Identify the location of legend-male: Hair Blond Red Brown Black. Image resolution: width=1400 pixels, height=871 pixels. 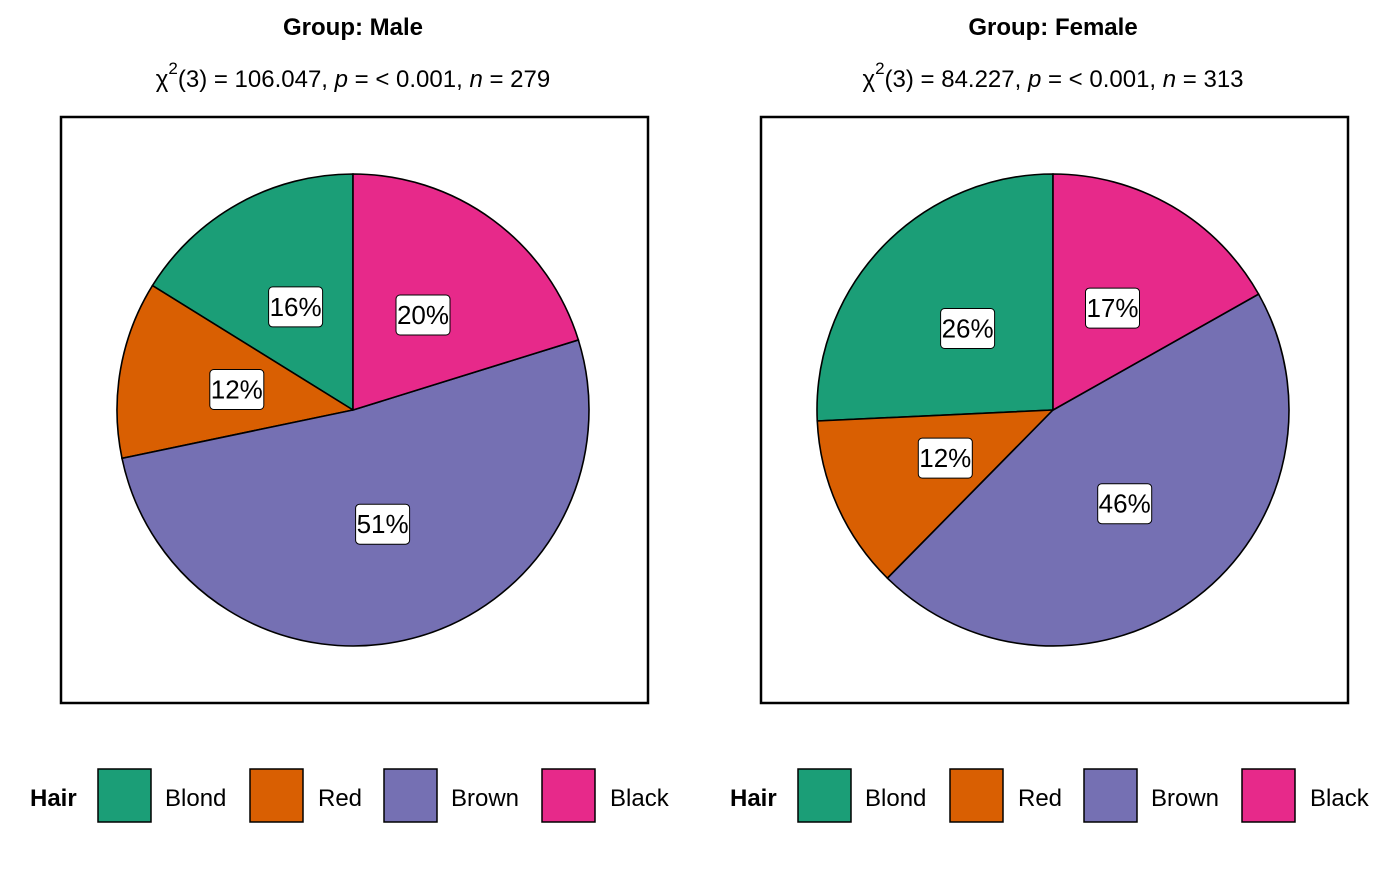
(350, 795).